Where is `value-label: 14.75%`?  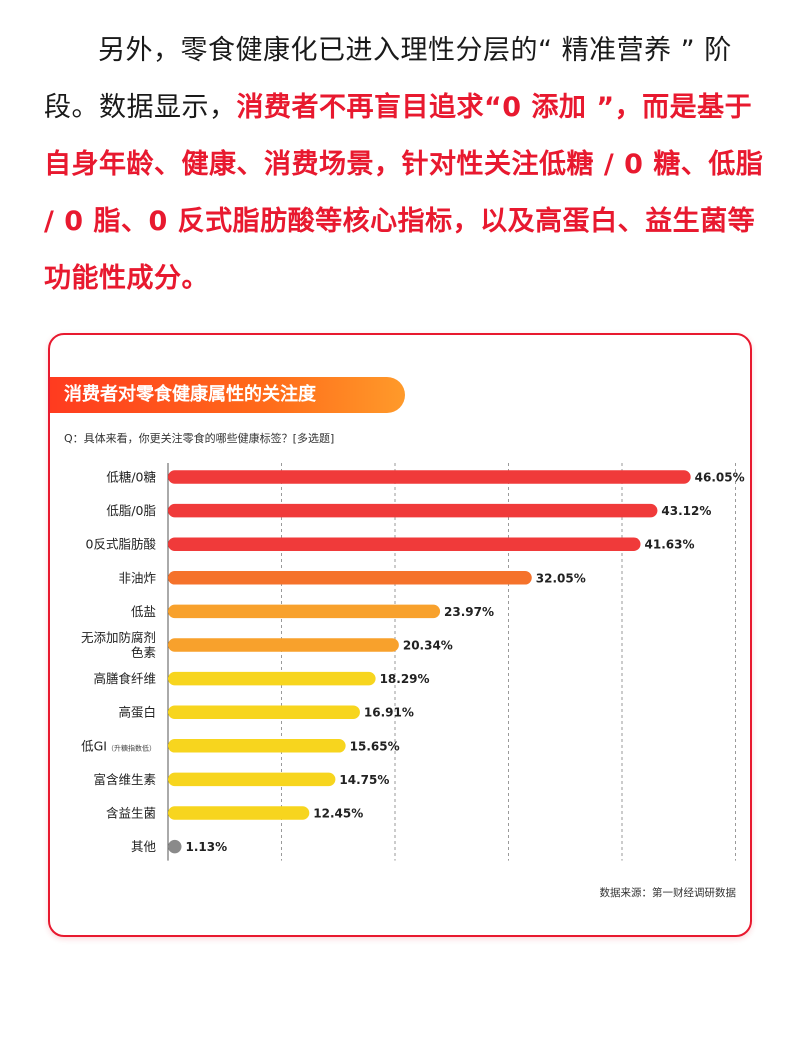 value-label: 14.75% is located at coordinates (364, 780).